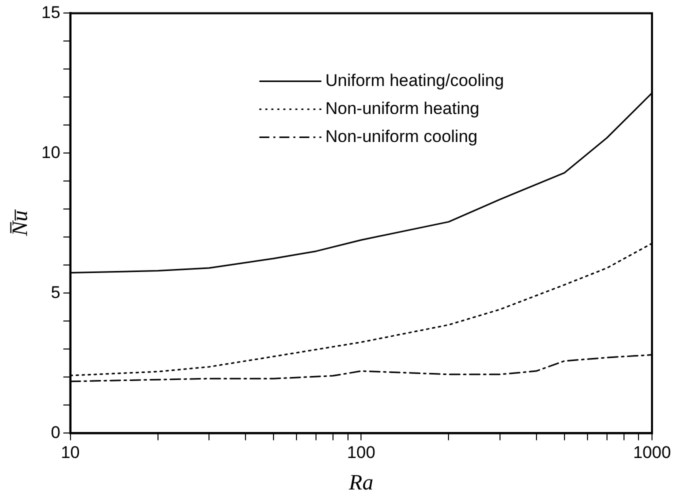 This screenshot has height=503, width=674. What do you see at coordinates (361, 482) in the screenshot?
I see `x-axis-title: Ra` at bounding box center [361, 482].